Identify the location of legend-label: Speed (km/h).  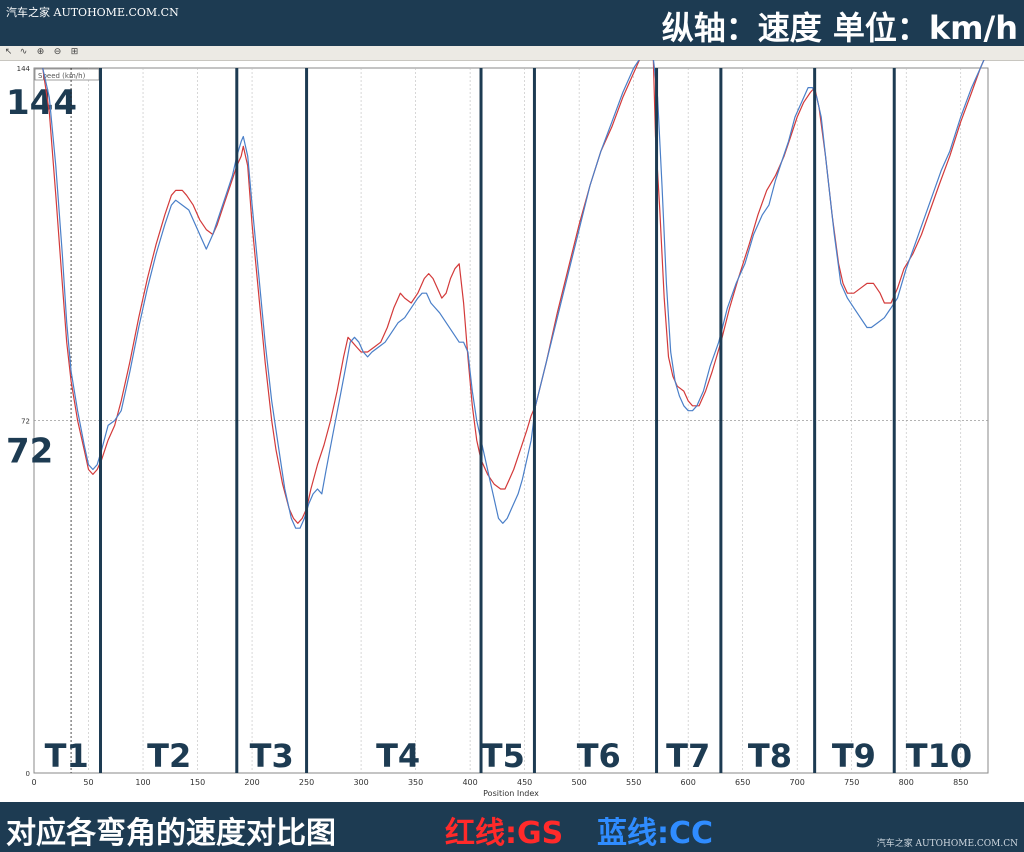
(62, 76).